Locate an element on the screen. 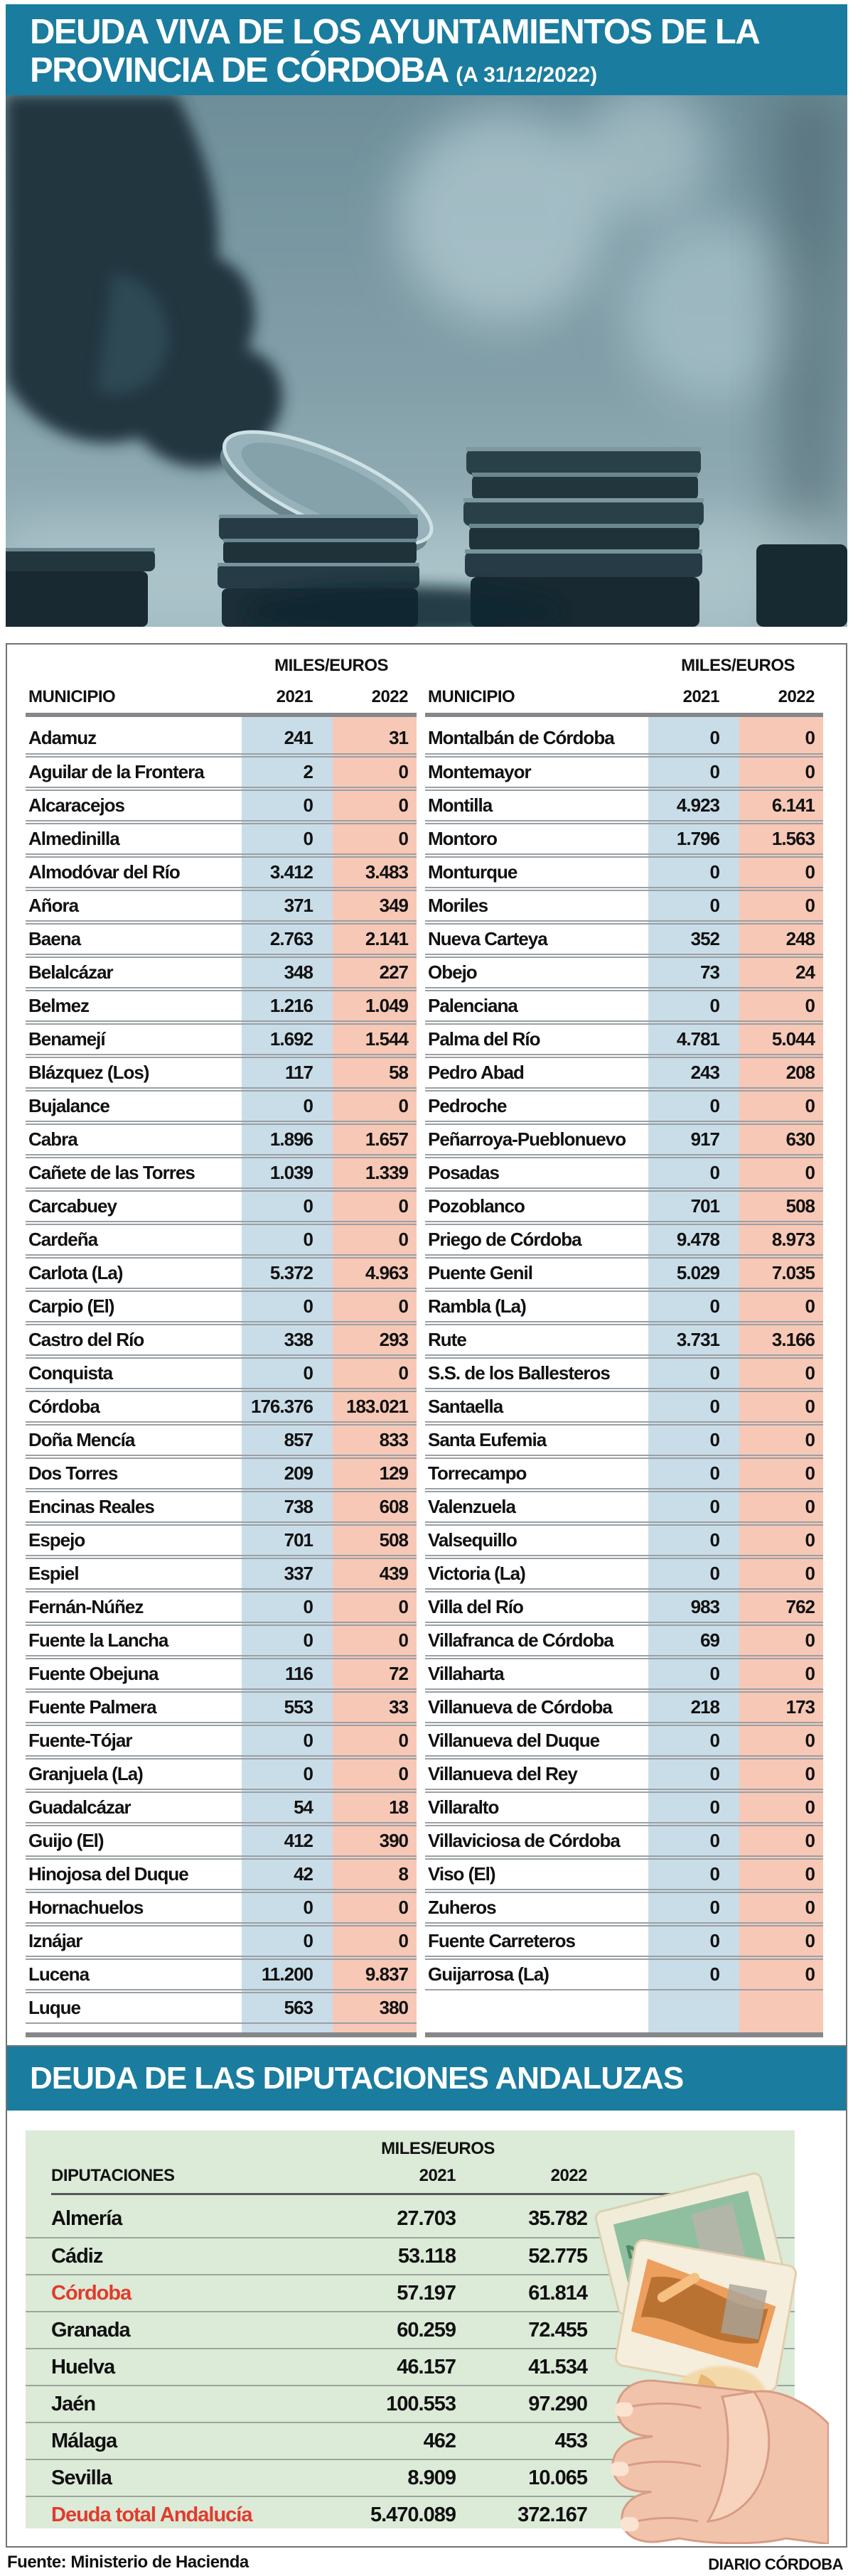  table-row: Deuda total Andalucía 5.470.089 372.167 is located at coordinates (410, 2514).